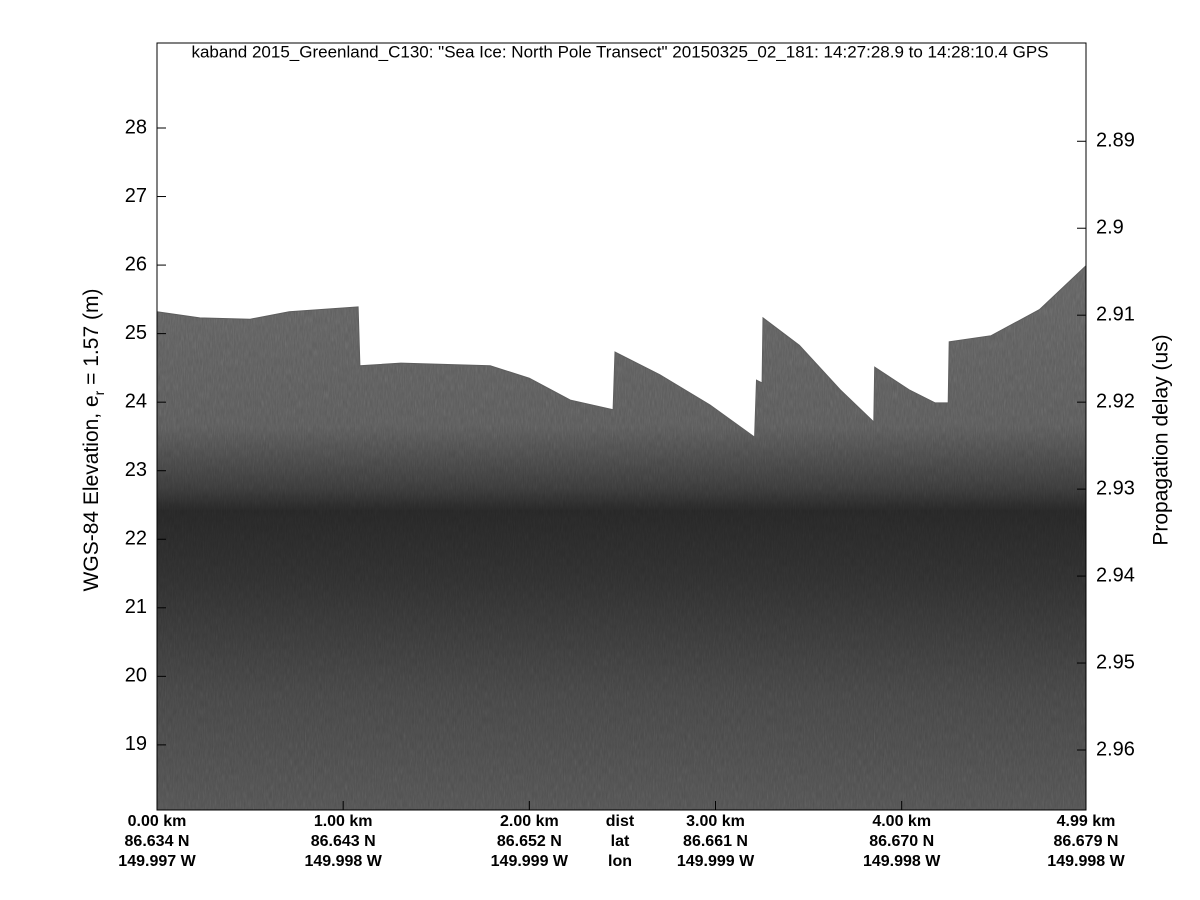 Image resolution: width=1200 pixels, height=900 pixels. I want to click on x-tick-lat: 86.634 N, so click(157, 841).